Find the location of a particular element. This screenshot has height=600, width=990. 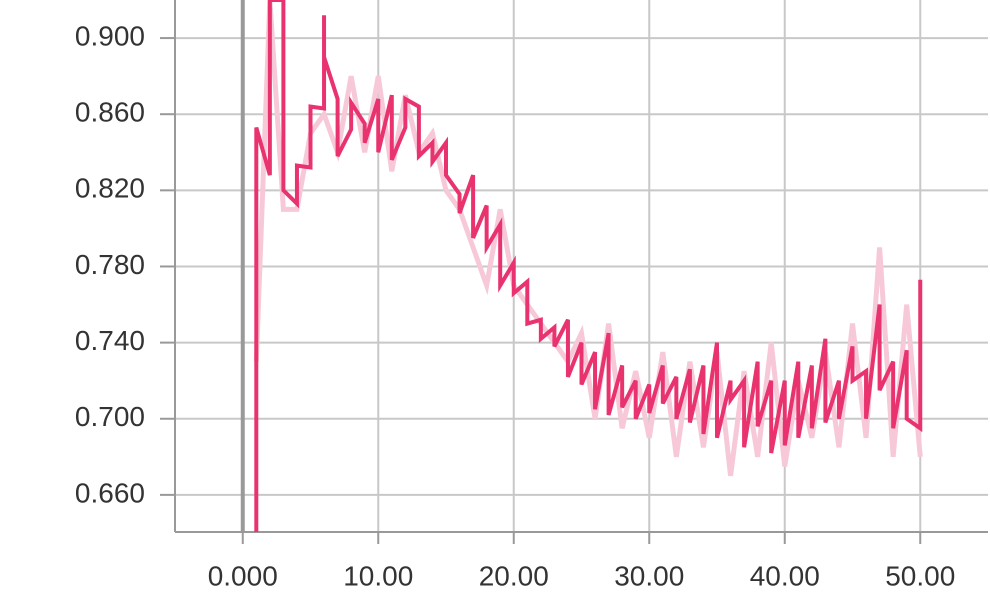

y-tick-label: 0.900 is located at coordinates (110, 35).